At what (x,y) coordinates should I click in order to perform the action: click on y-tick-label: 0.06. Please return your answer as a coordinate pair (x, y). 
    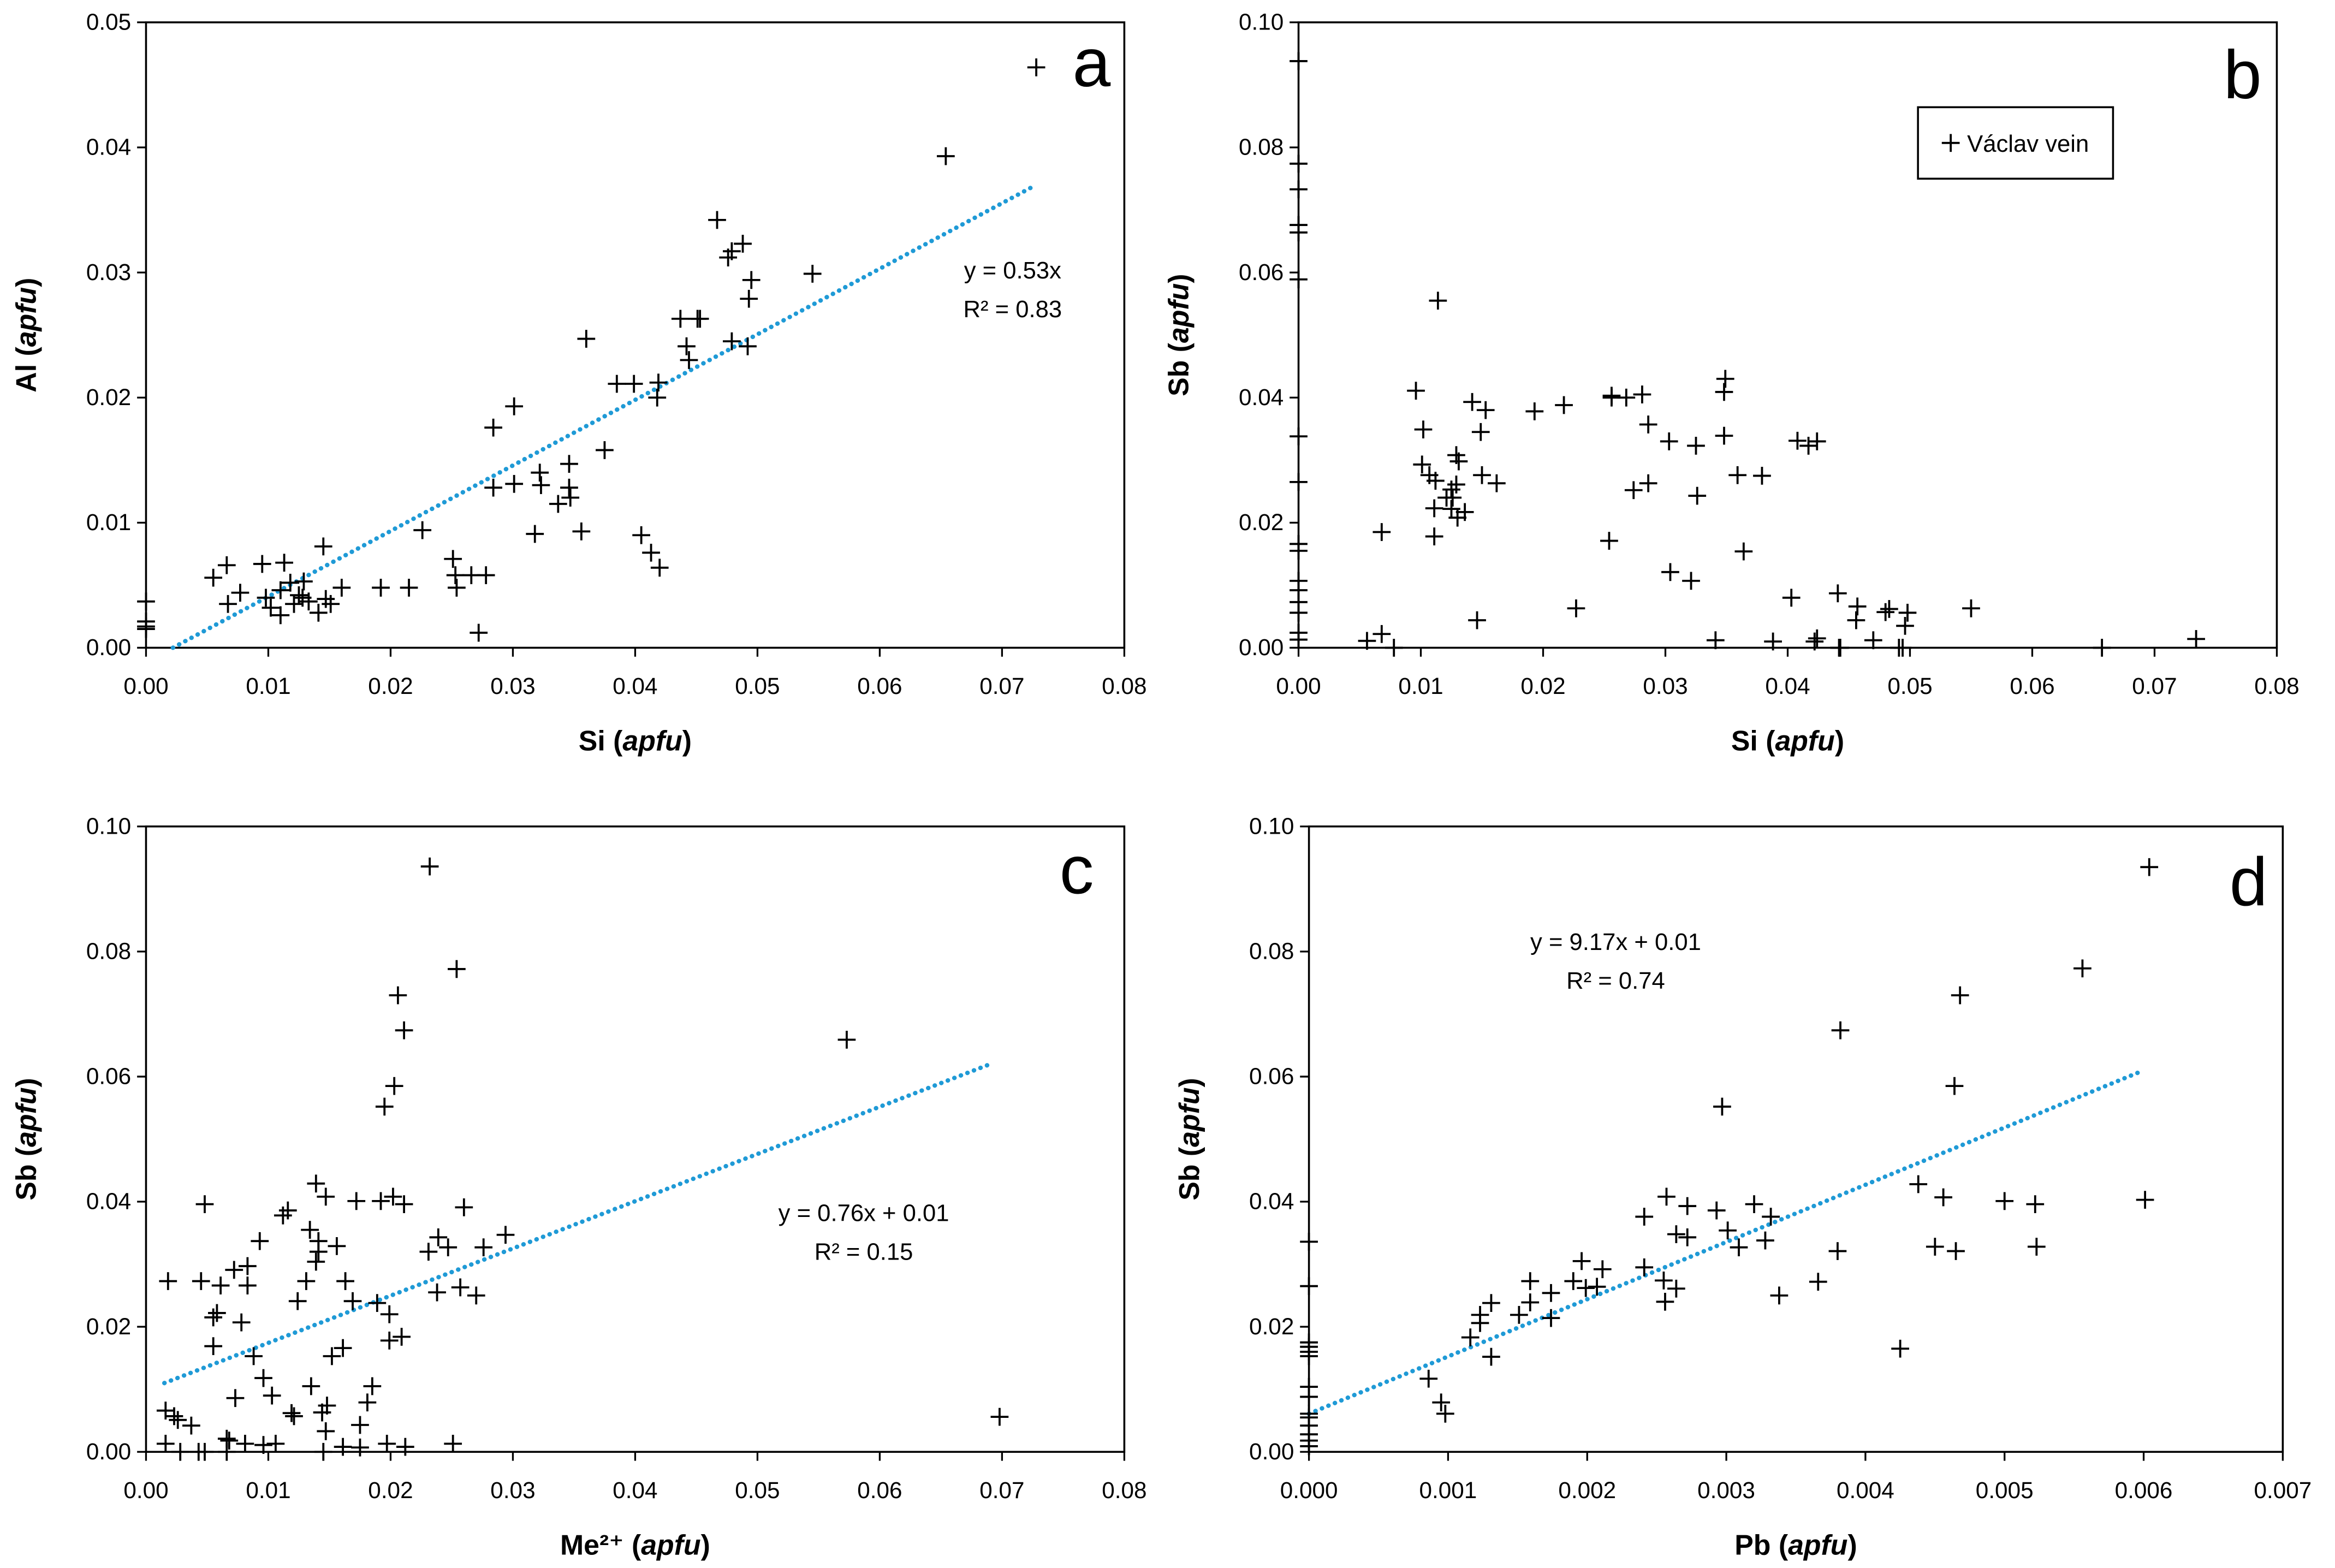
    Looking at the image, I should click on (1271, 1076).